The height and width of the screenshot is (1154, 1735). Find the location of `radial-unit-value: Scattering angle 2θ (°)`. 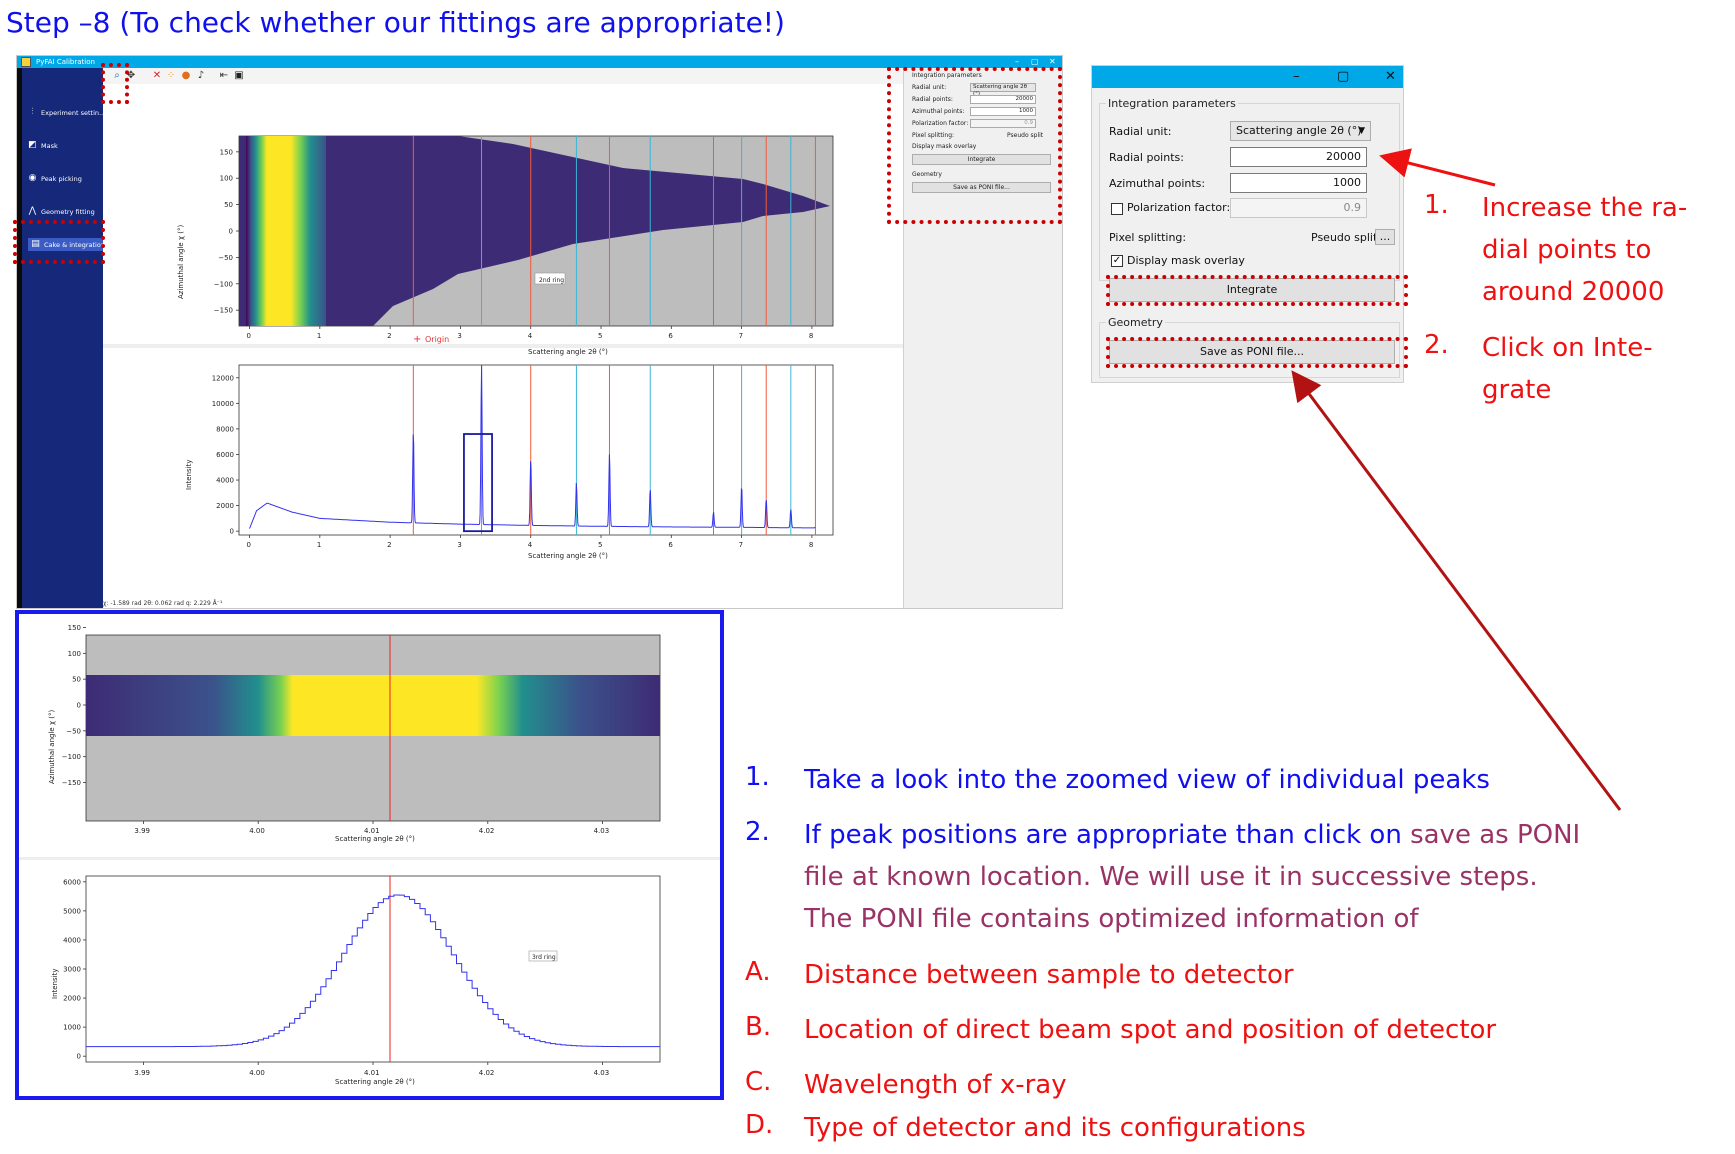

radial-unit-value: Scattering angle 2θ (°) is located at coordinates (1299, 130).